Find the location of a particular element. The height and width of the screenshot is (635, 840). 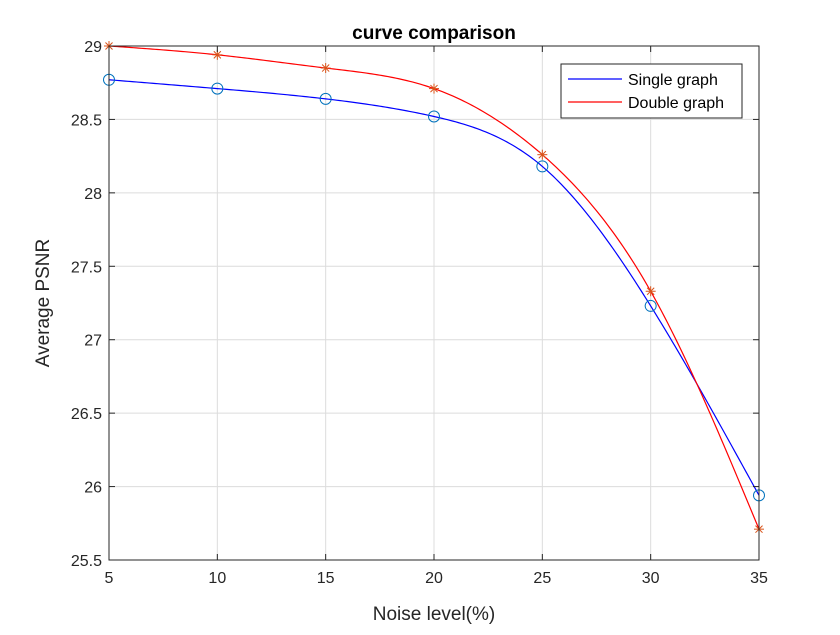

x-tick-label-4: 25 is located at coordinates (542, 578).